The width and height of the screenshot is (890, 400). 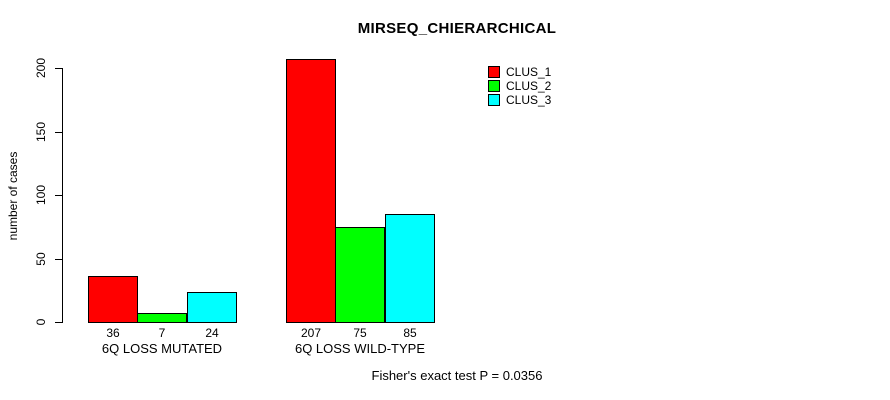 I want to click on bar-clus_1-group1, so click(x=113, y=299).